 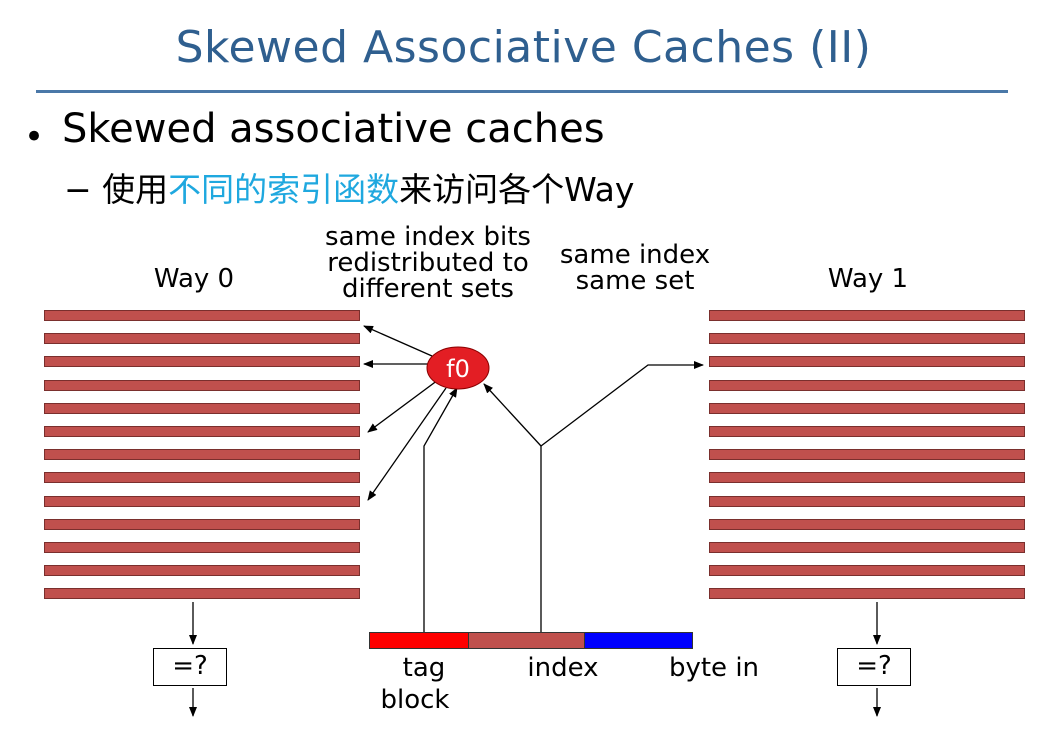 What do you see at coordinates (635, 255) in the screenshot?
I see `note-right-line-1: same index` at bounding box center [635, 255].